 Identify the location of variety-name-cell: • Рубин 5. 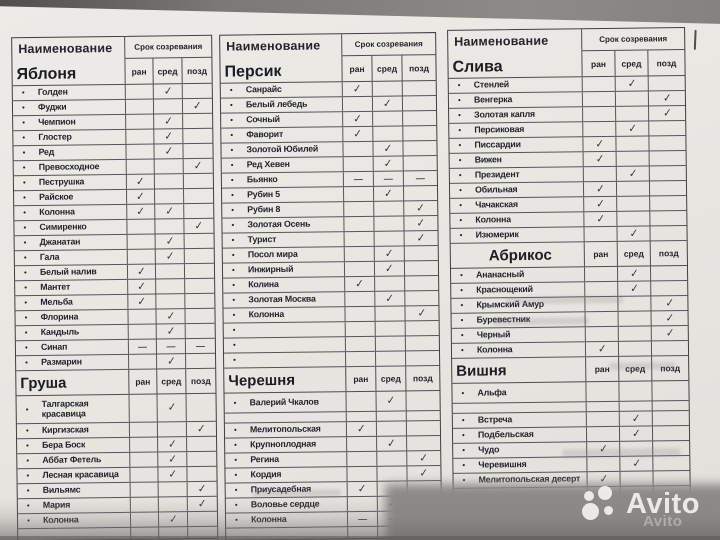
(283, 195).